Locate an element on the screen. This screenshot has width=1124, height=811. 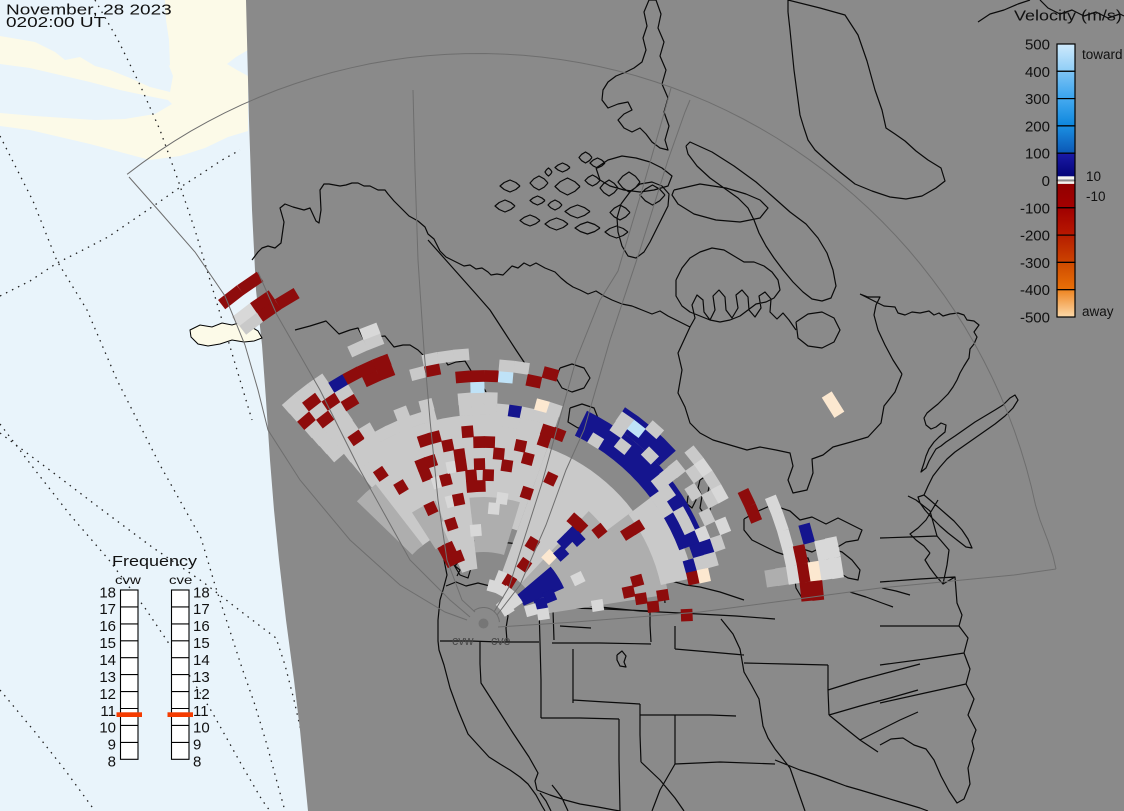
svg-text: 100 is located at coordinates (1037, 154).